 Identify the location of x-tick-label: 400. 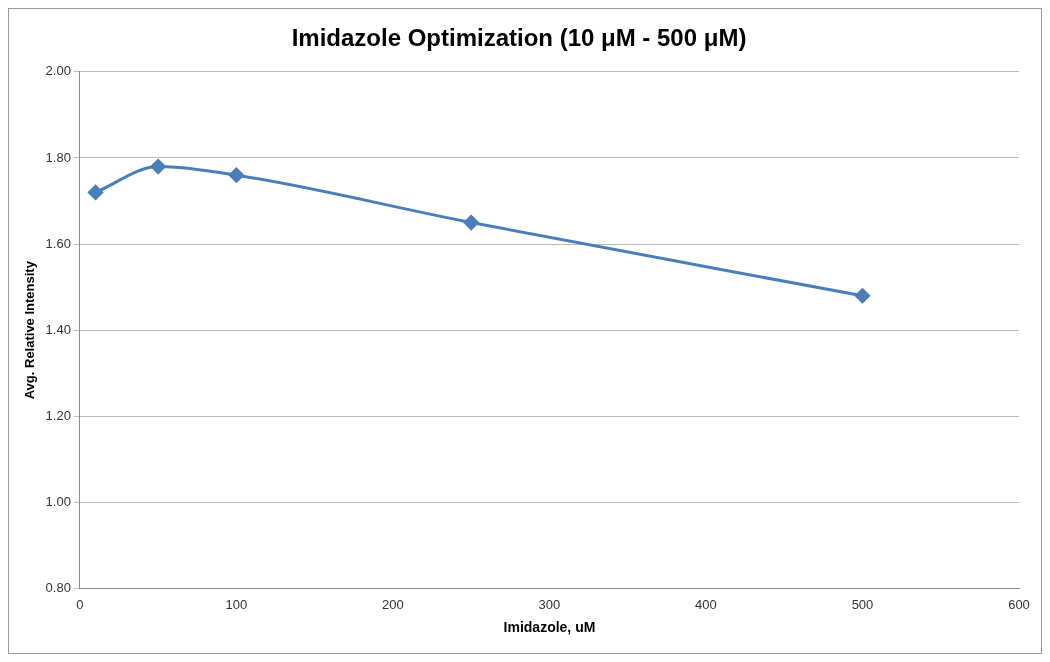
(706, 604).